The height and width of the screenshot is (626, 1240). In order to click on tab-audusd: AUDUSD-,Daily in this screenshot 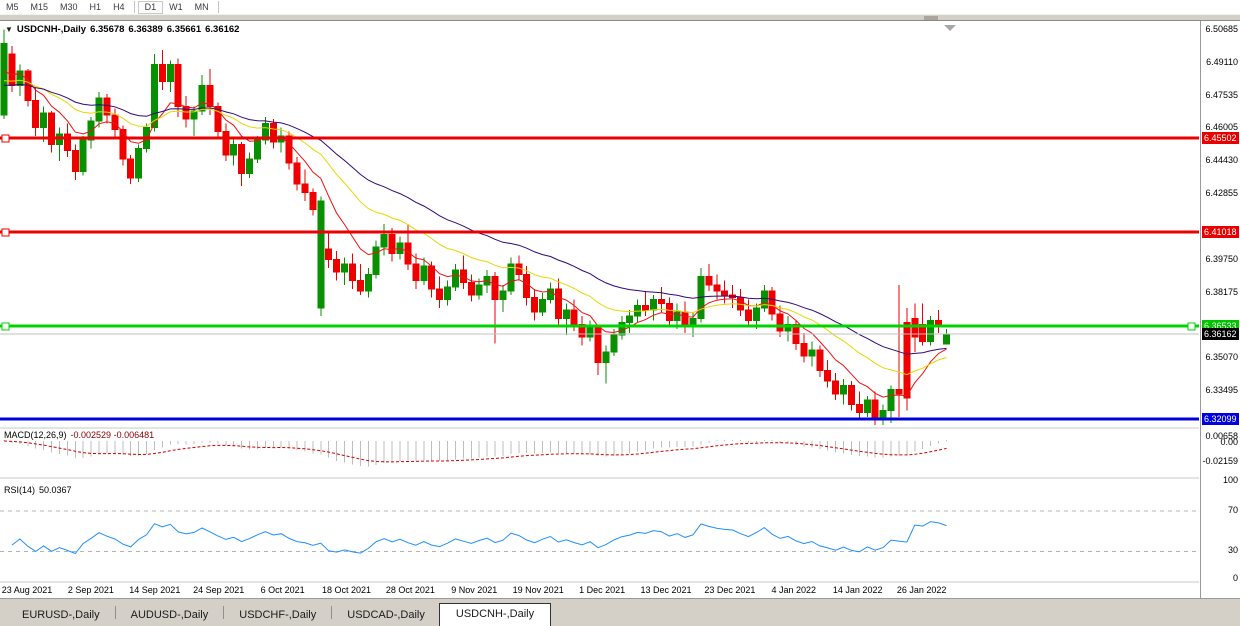, I will do `click(169, 615)`.